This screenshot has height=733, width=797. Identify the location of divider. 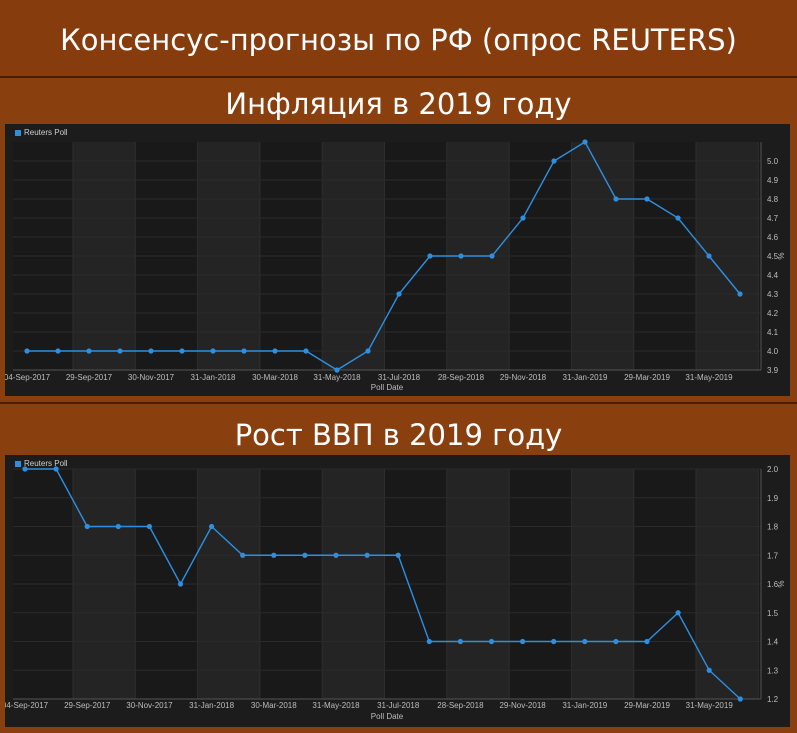
(398, 403).